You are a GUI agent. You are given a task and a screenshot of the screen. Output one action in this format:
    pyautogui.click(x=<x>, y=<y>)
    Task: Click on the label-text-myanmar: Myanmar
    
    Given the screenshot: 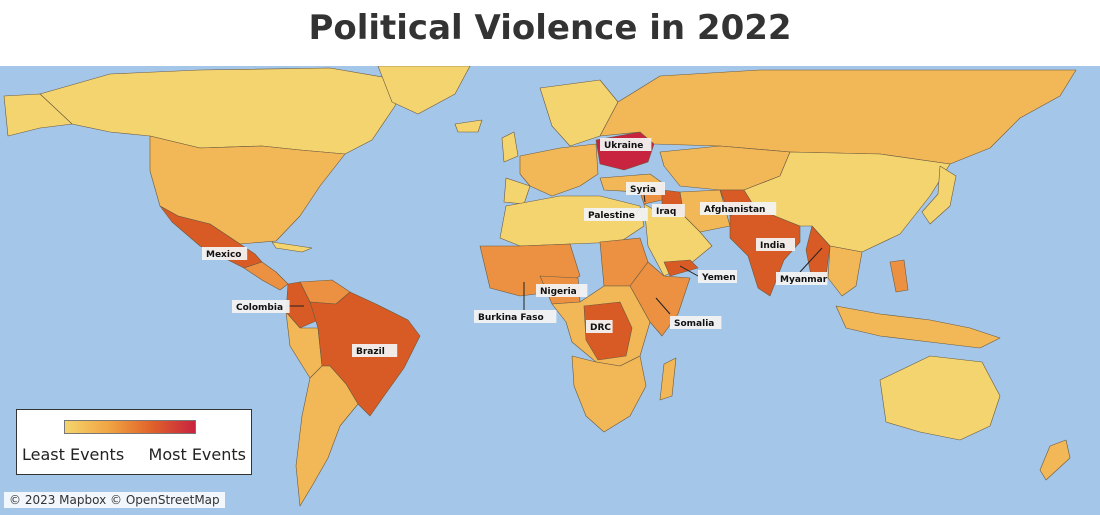 What is the action you would take?
    pyautogui.click(x=804, y=280)
    